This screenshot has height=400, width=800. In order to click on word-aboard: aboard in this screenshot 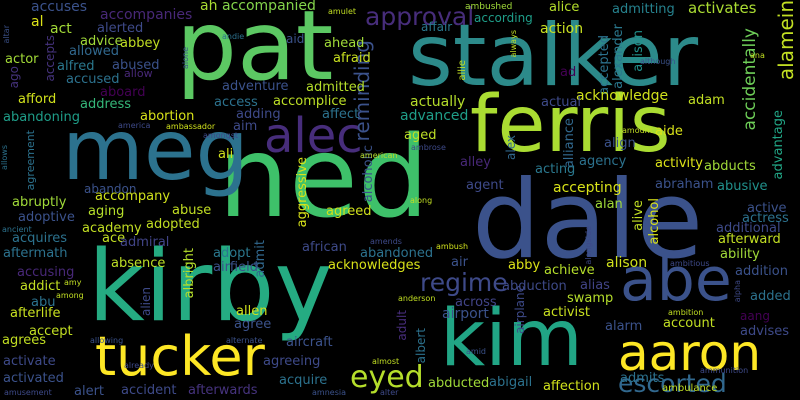, I will do `click(123, 92)`.